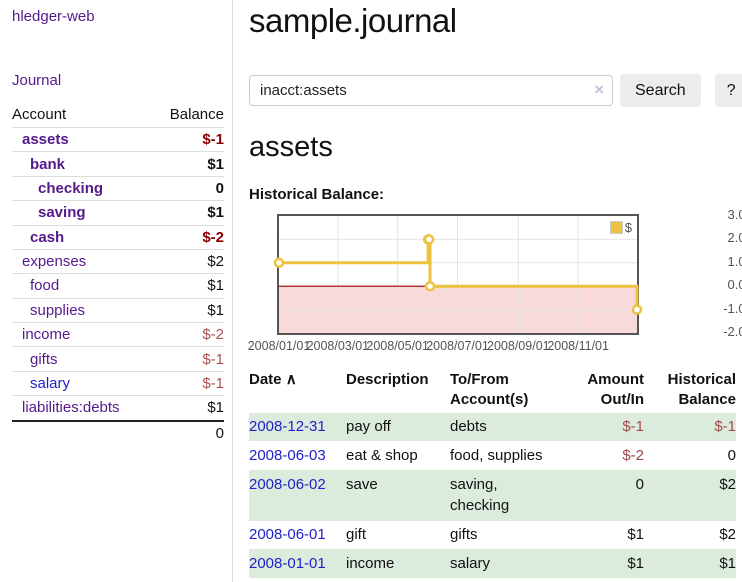 The image size is (742, 582). I want to click on account-balance: $2, so click(188, 261).